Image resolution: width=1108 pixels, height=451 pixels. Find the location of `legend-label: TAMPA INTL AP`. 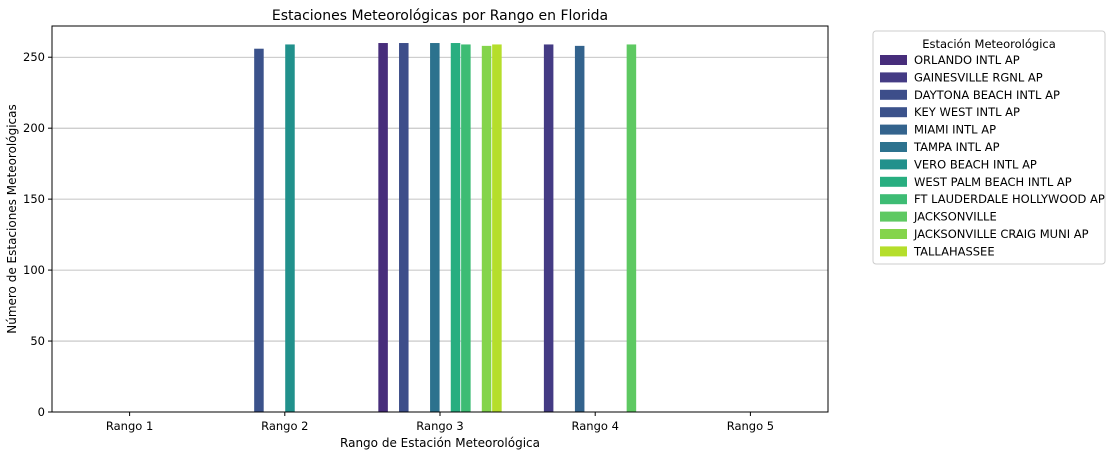

legend-label: TAMPA INTL AP is located at coordinates (956, 147).